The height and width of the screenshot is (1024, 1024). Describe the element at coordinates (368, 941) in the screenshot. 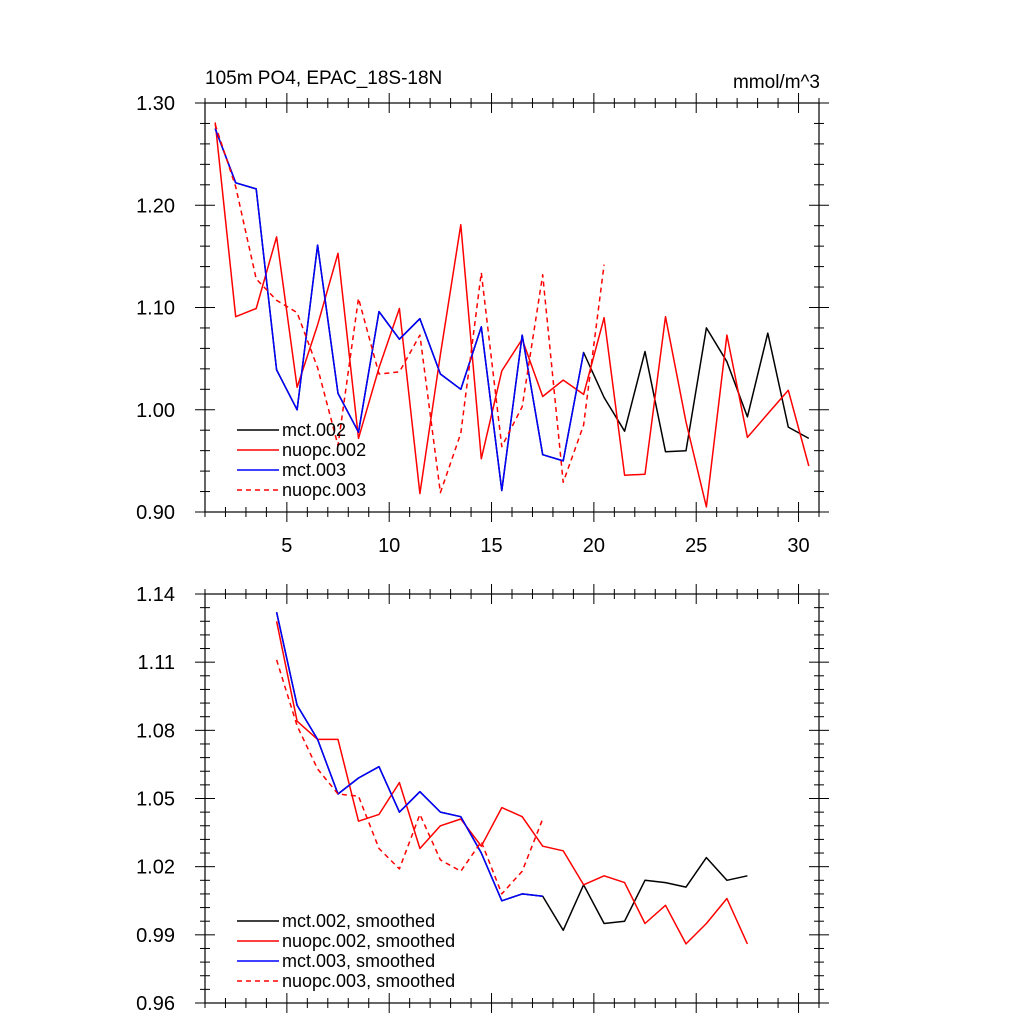

I see `legend-label: nuopc.002, smoothed` at that location.